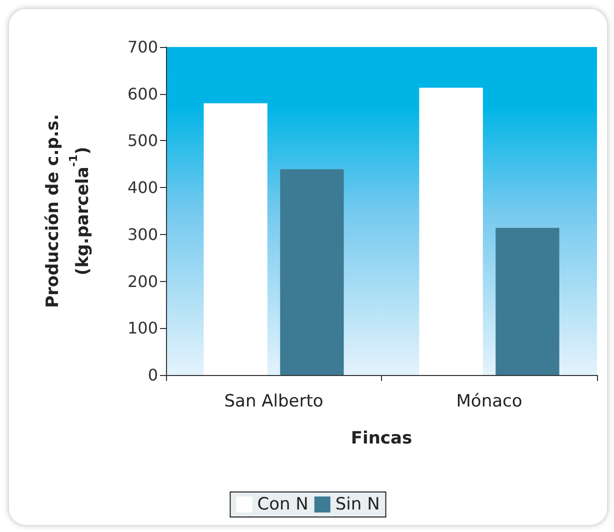  Describe the element at coordinates (381, 438) in the screenshot. I see `x-axis-title: Fincas` at that location.